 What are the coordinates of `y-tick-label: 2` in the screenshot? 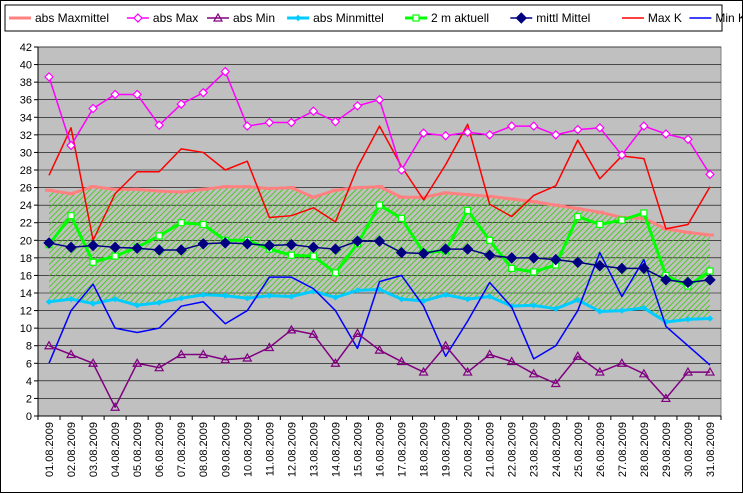 It's located at (29, 399).